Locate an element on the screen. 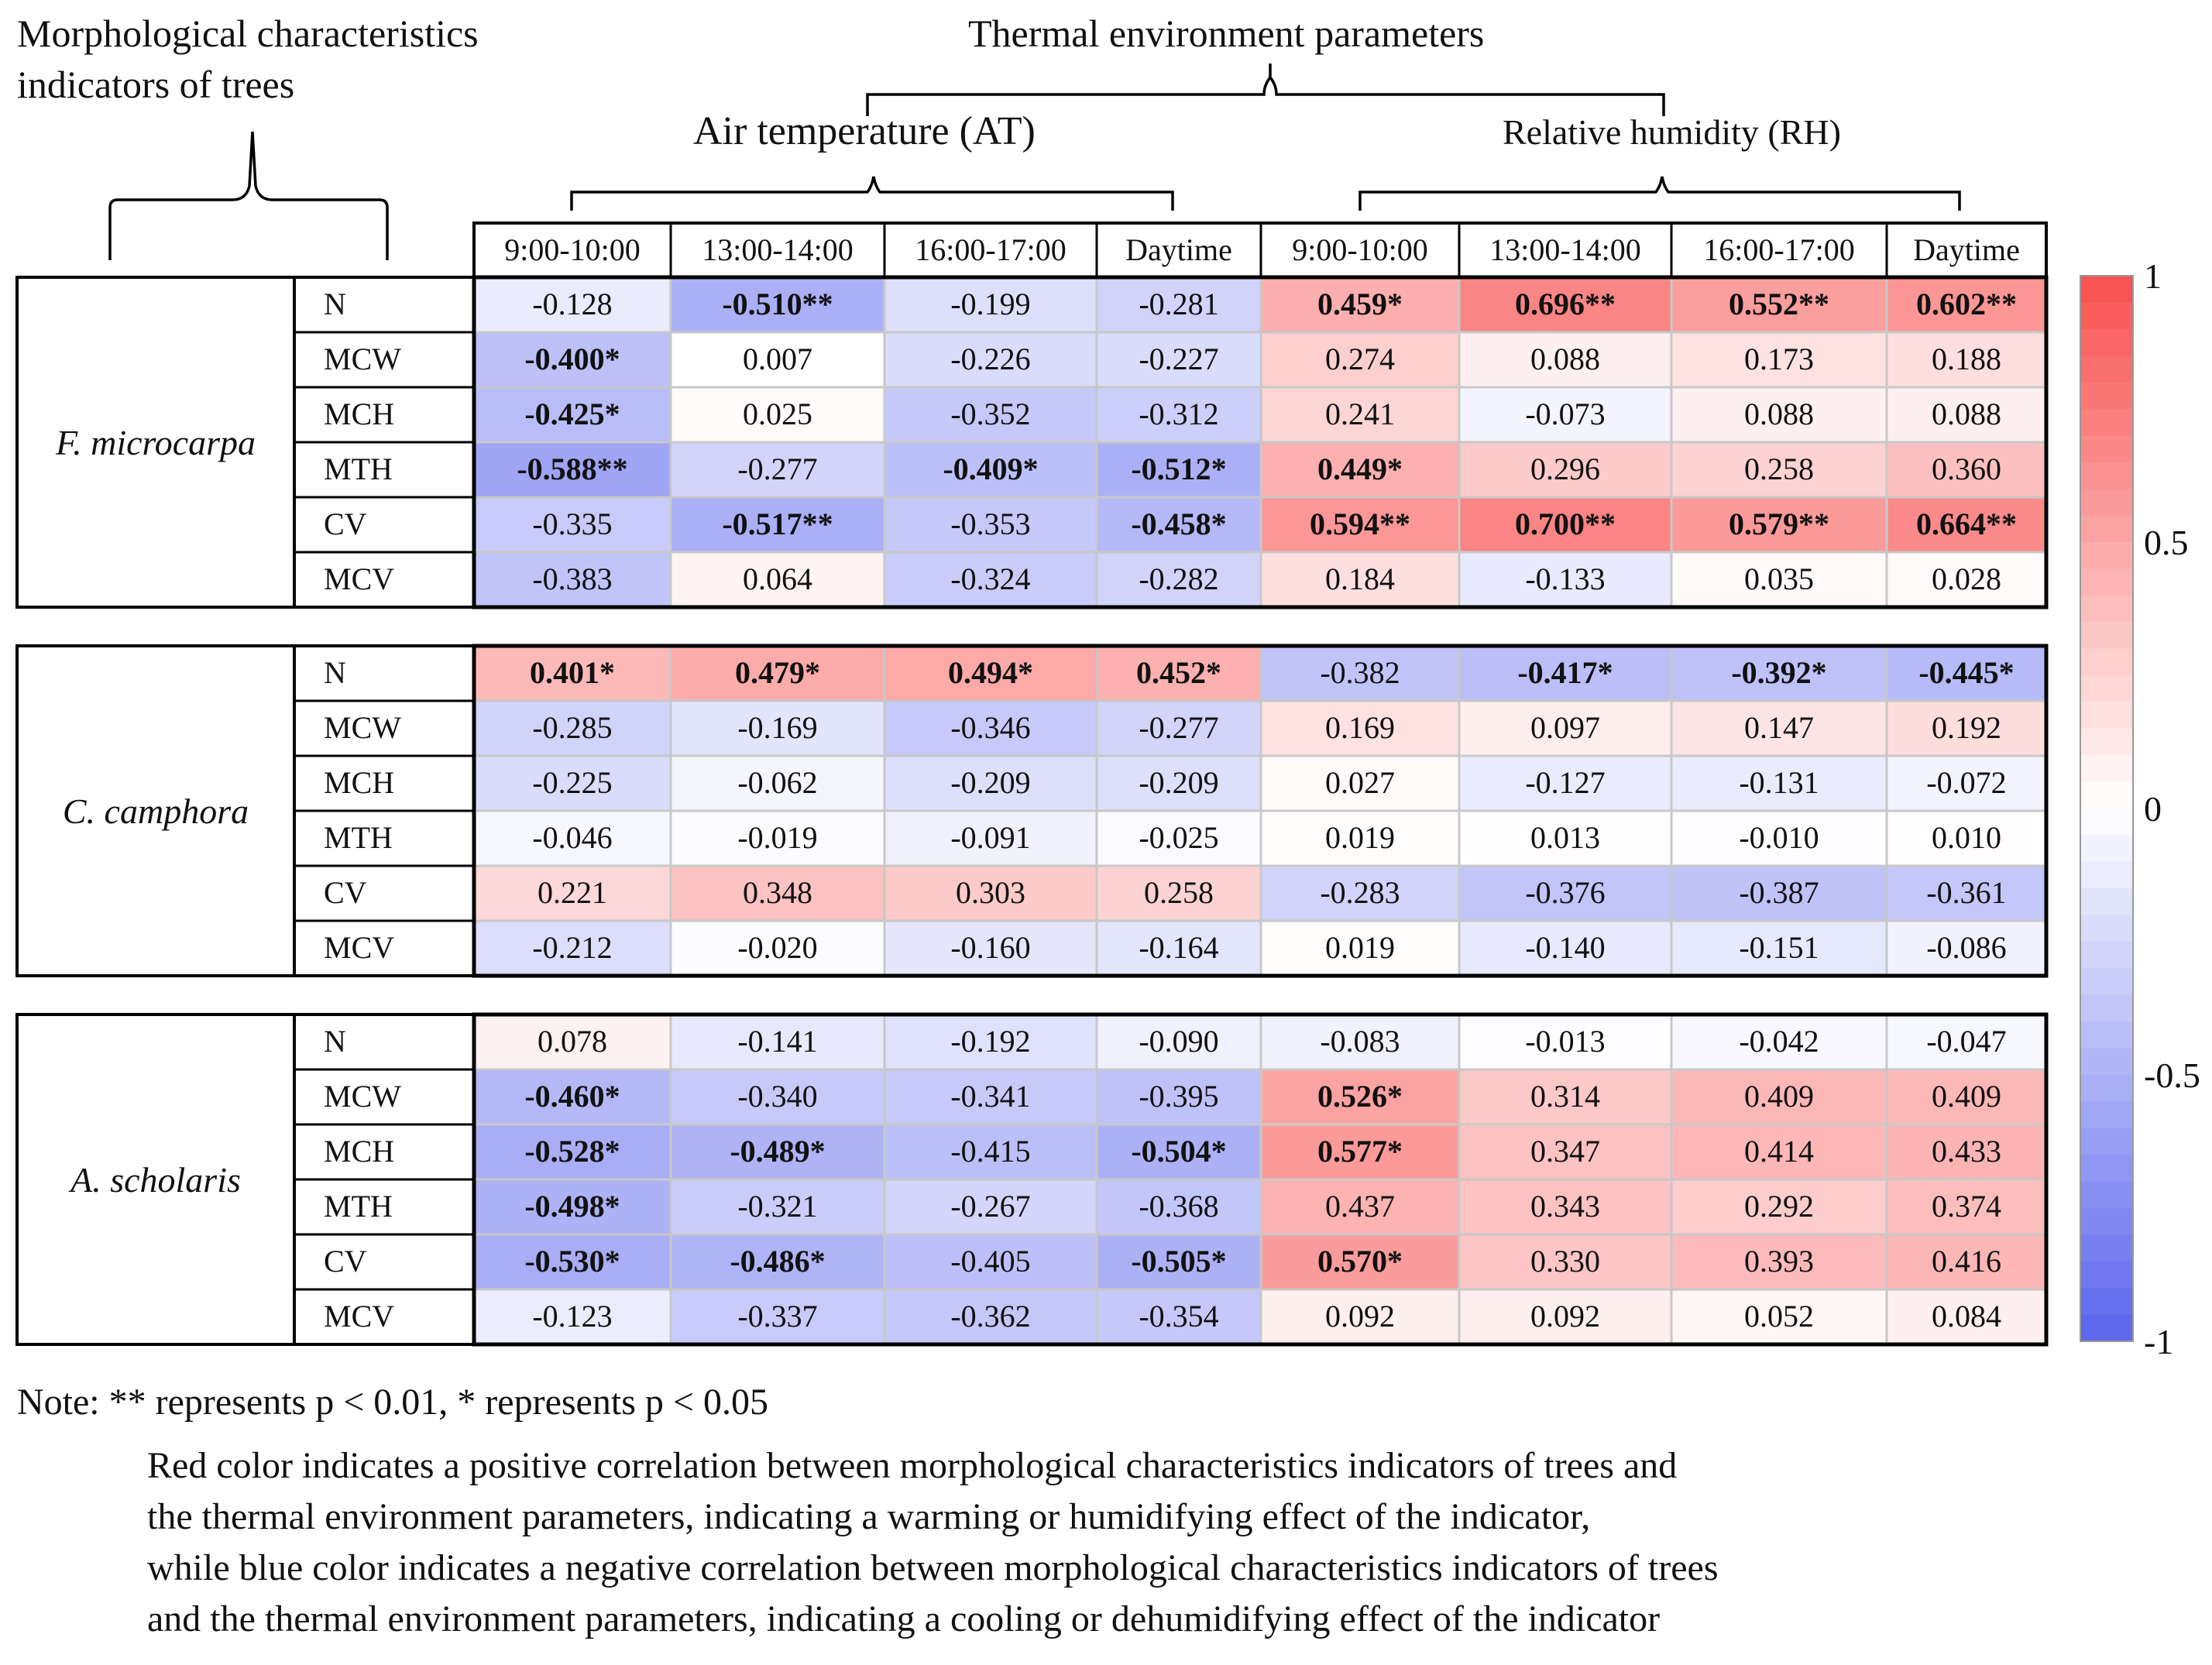 The width and height of the screenshot is (2212, 1665). cell-value-label: 0.173 is located at coordinates (1779, 359).